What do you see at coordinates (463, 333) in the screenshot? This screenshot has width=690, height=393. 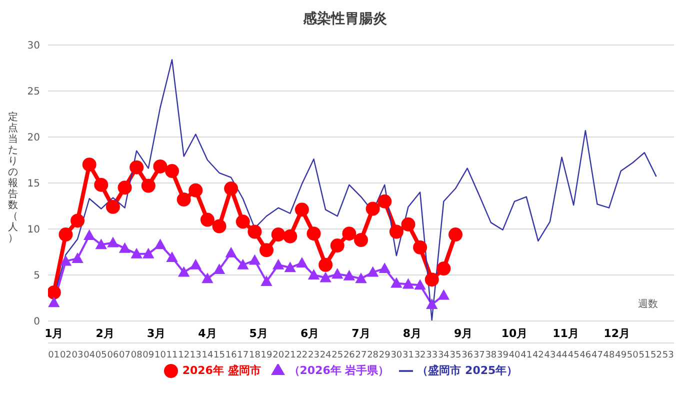 I see `text: 9月` at bounding box center [463, 333].